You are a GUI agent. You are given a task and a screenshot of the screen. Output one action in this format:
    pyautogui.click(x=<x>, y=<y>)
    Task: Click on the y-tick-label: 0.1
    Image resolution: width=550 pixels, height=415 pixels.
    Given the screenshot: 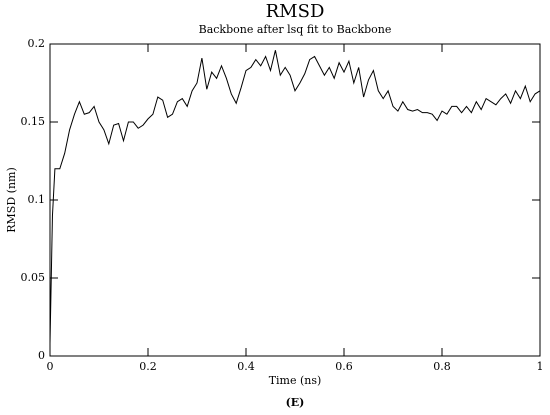 What is the action you would take?
    pyautogui.click(x=37, y=199)
    